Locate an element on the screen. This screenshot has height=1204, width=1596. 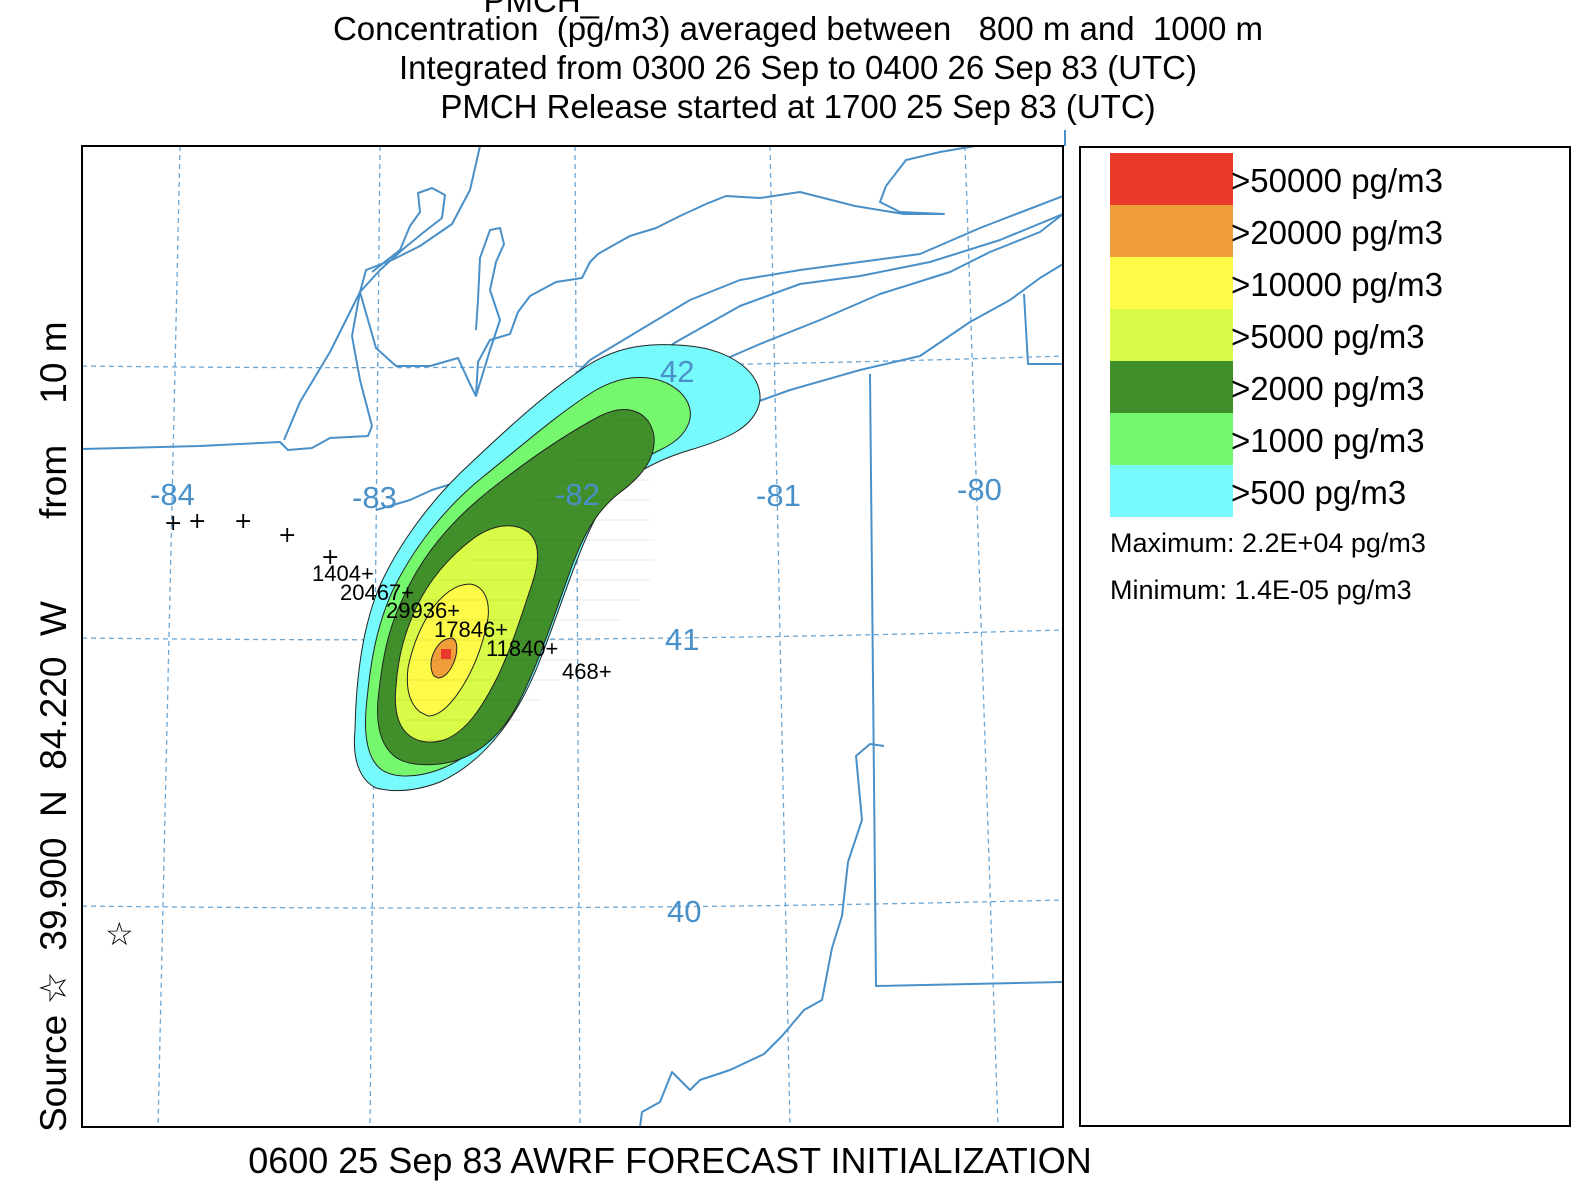
lon-label: -83 is located at coordinates (374, 497).